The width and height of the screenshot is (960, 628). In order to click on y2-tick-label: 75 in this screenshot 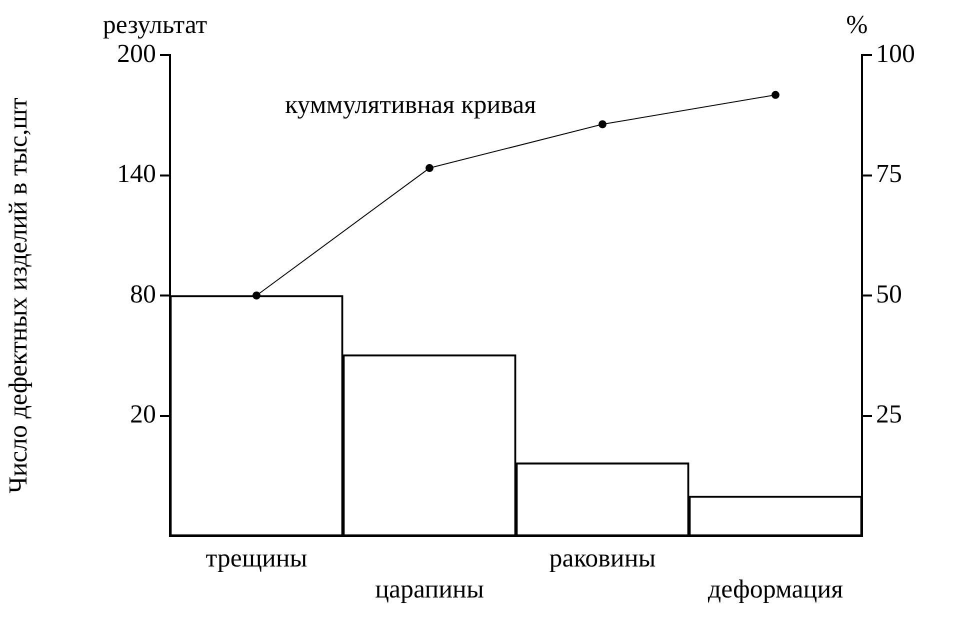, I will do `click(889, 173)`.